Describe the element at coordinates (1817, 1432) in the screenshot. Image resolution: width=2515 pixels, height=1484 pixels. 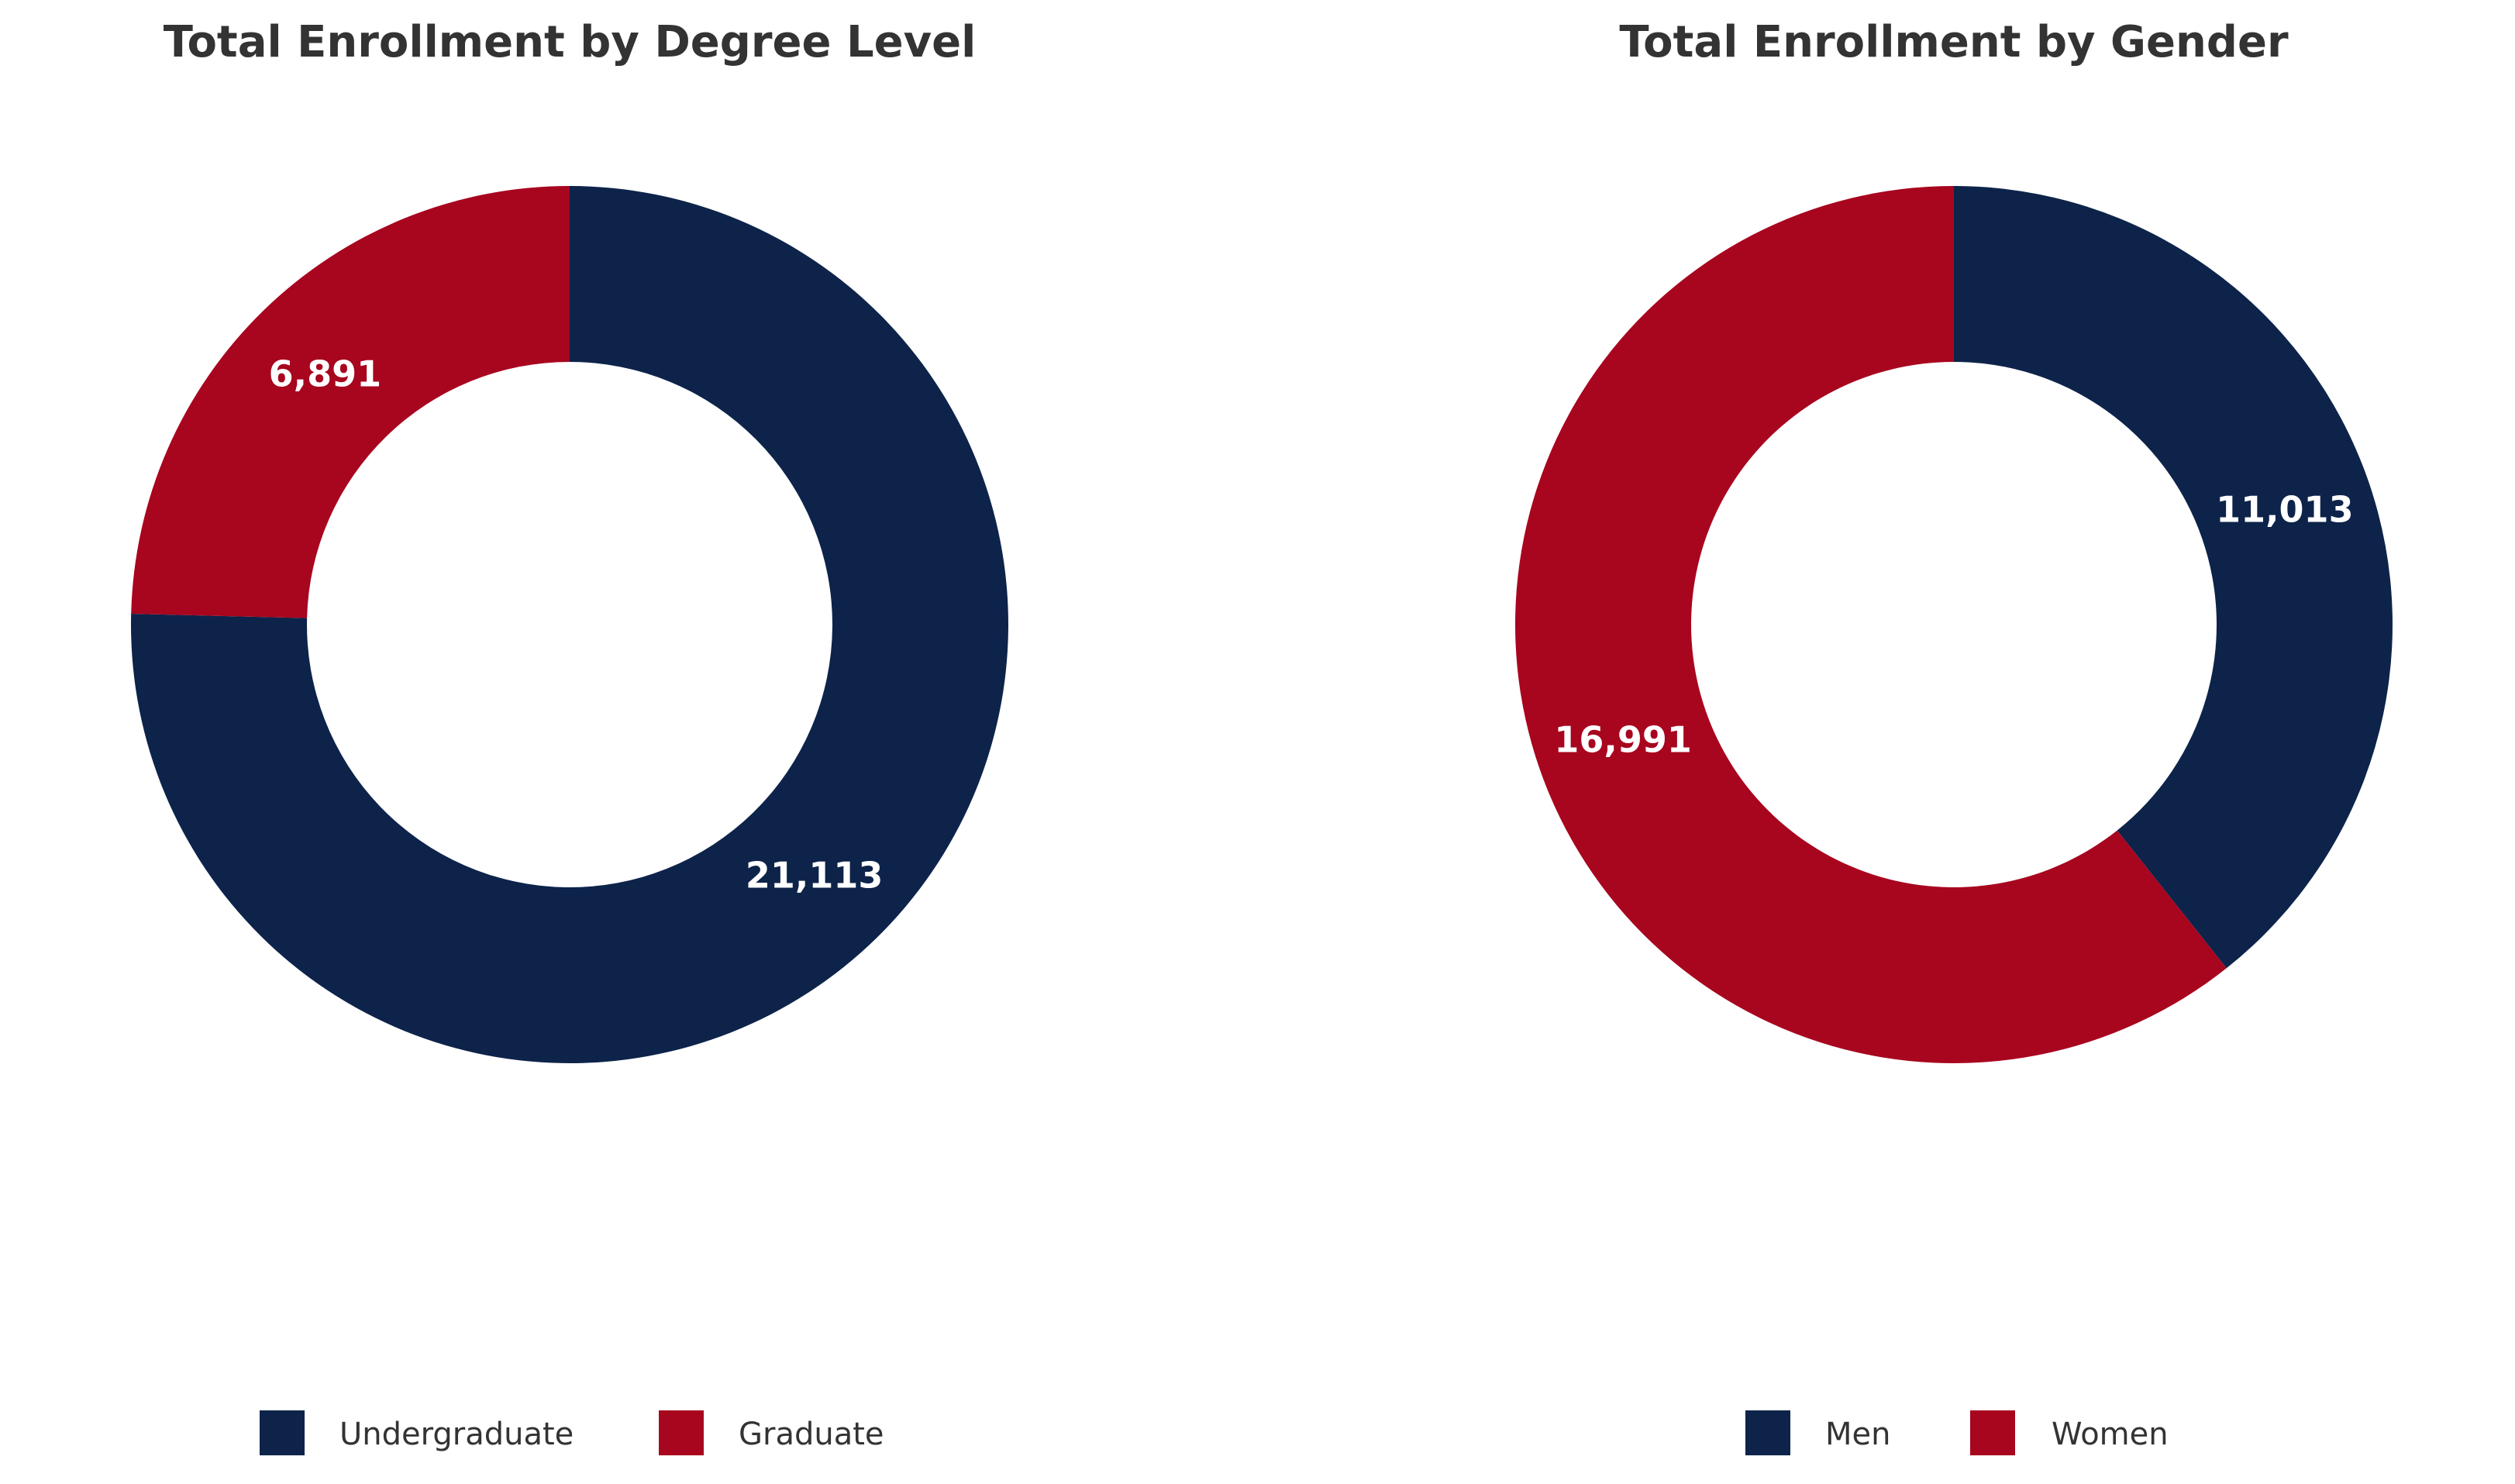
I see `legend-item-men: Men` at that location.